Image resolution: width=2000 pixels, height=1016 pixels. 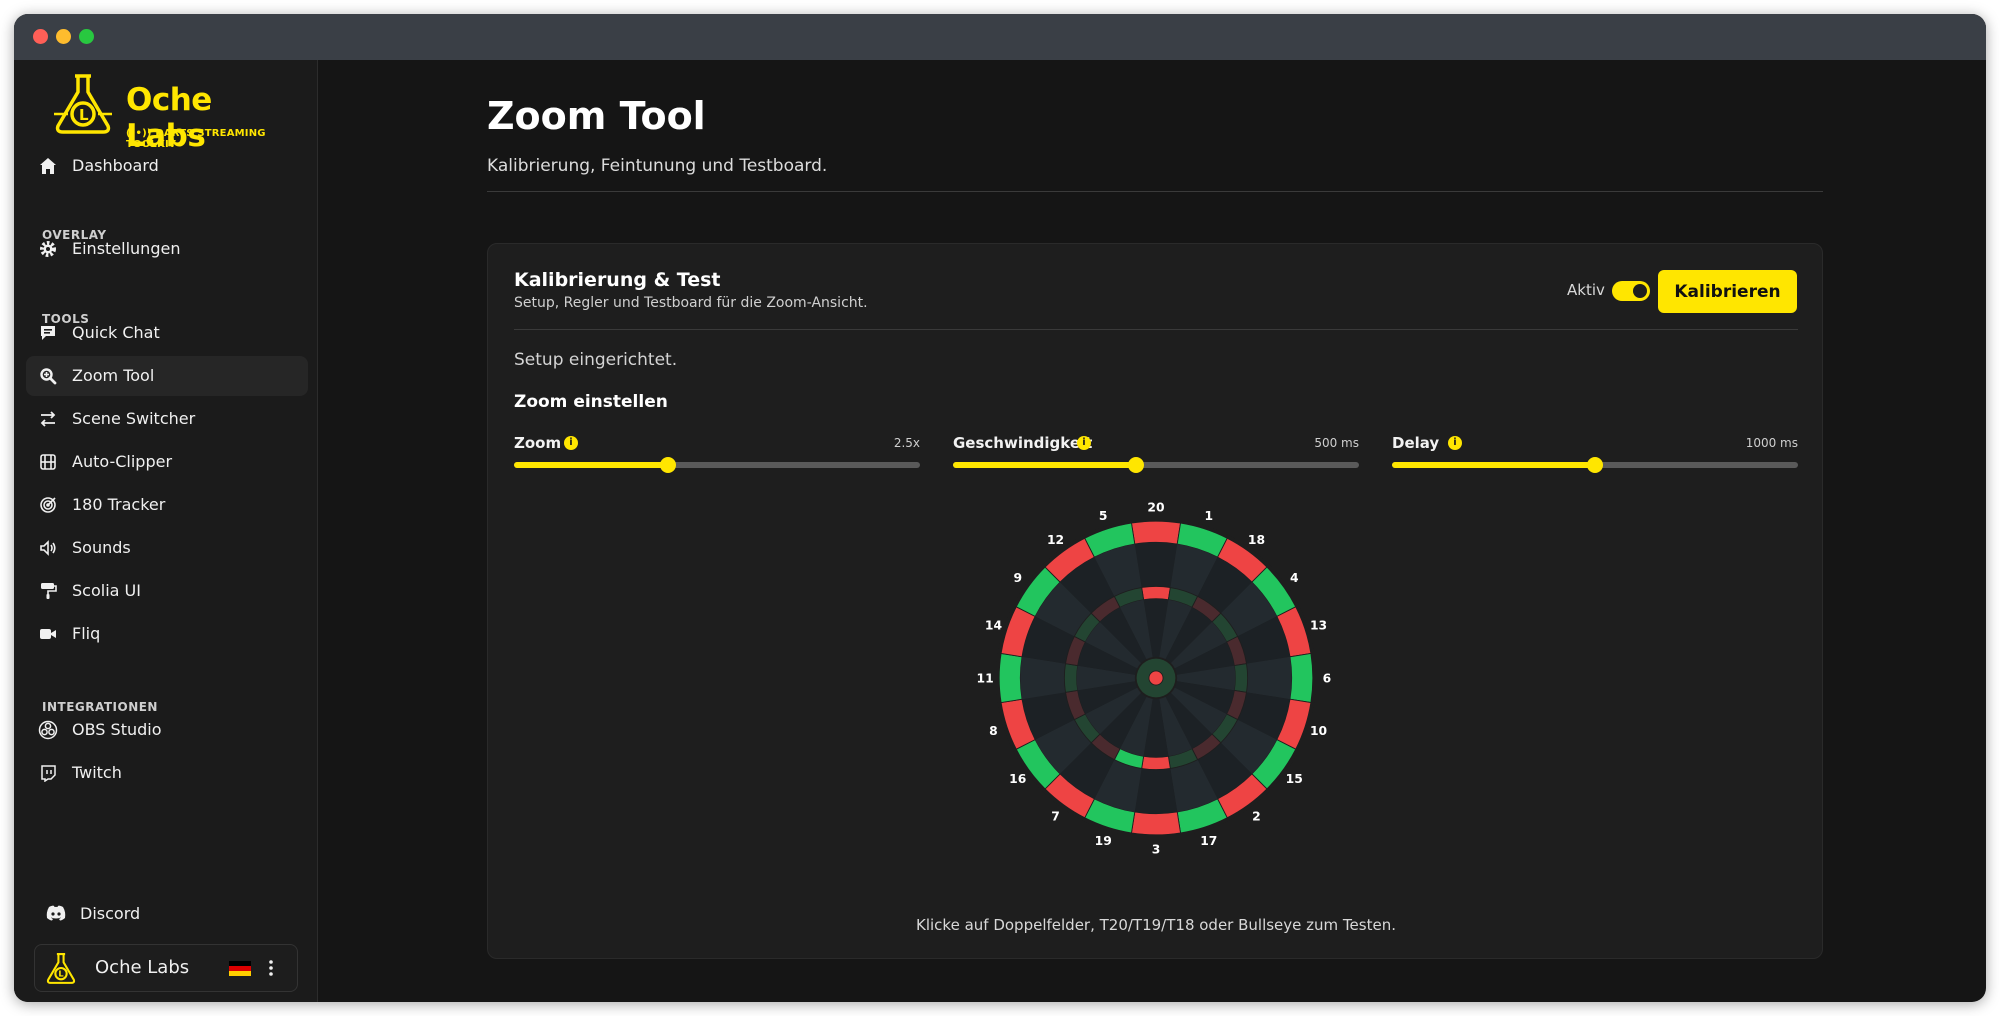 I want to click on more-options-icon, so click(x=271, y=968).